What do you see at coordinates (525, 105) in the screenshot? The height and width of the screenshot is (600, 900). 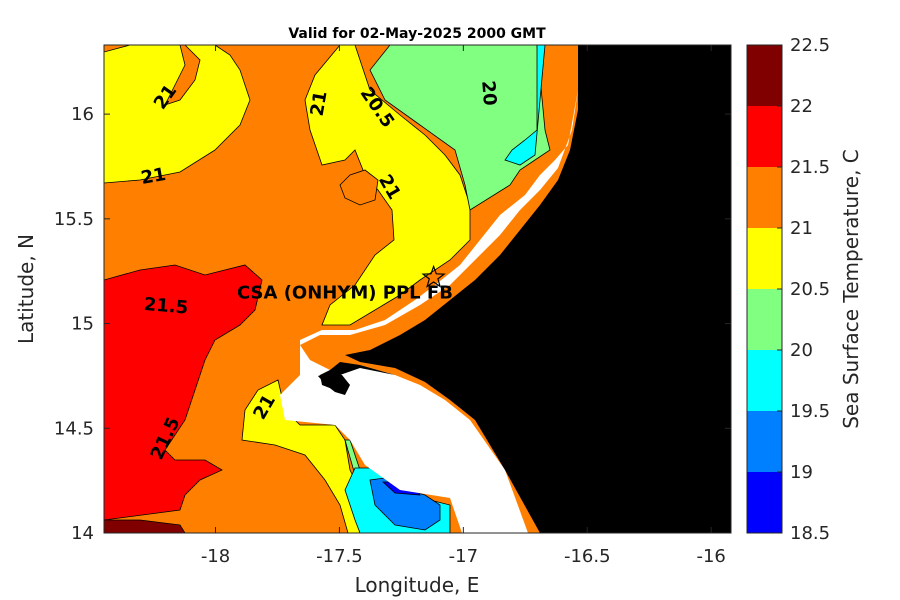 I see `sst-region-19.5-20-north` at bounding box center [525, 105].